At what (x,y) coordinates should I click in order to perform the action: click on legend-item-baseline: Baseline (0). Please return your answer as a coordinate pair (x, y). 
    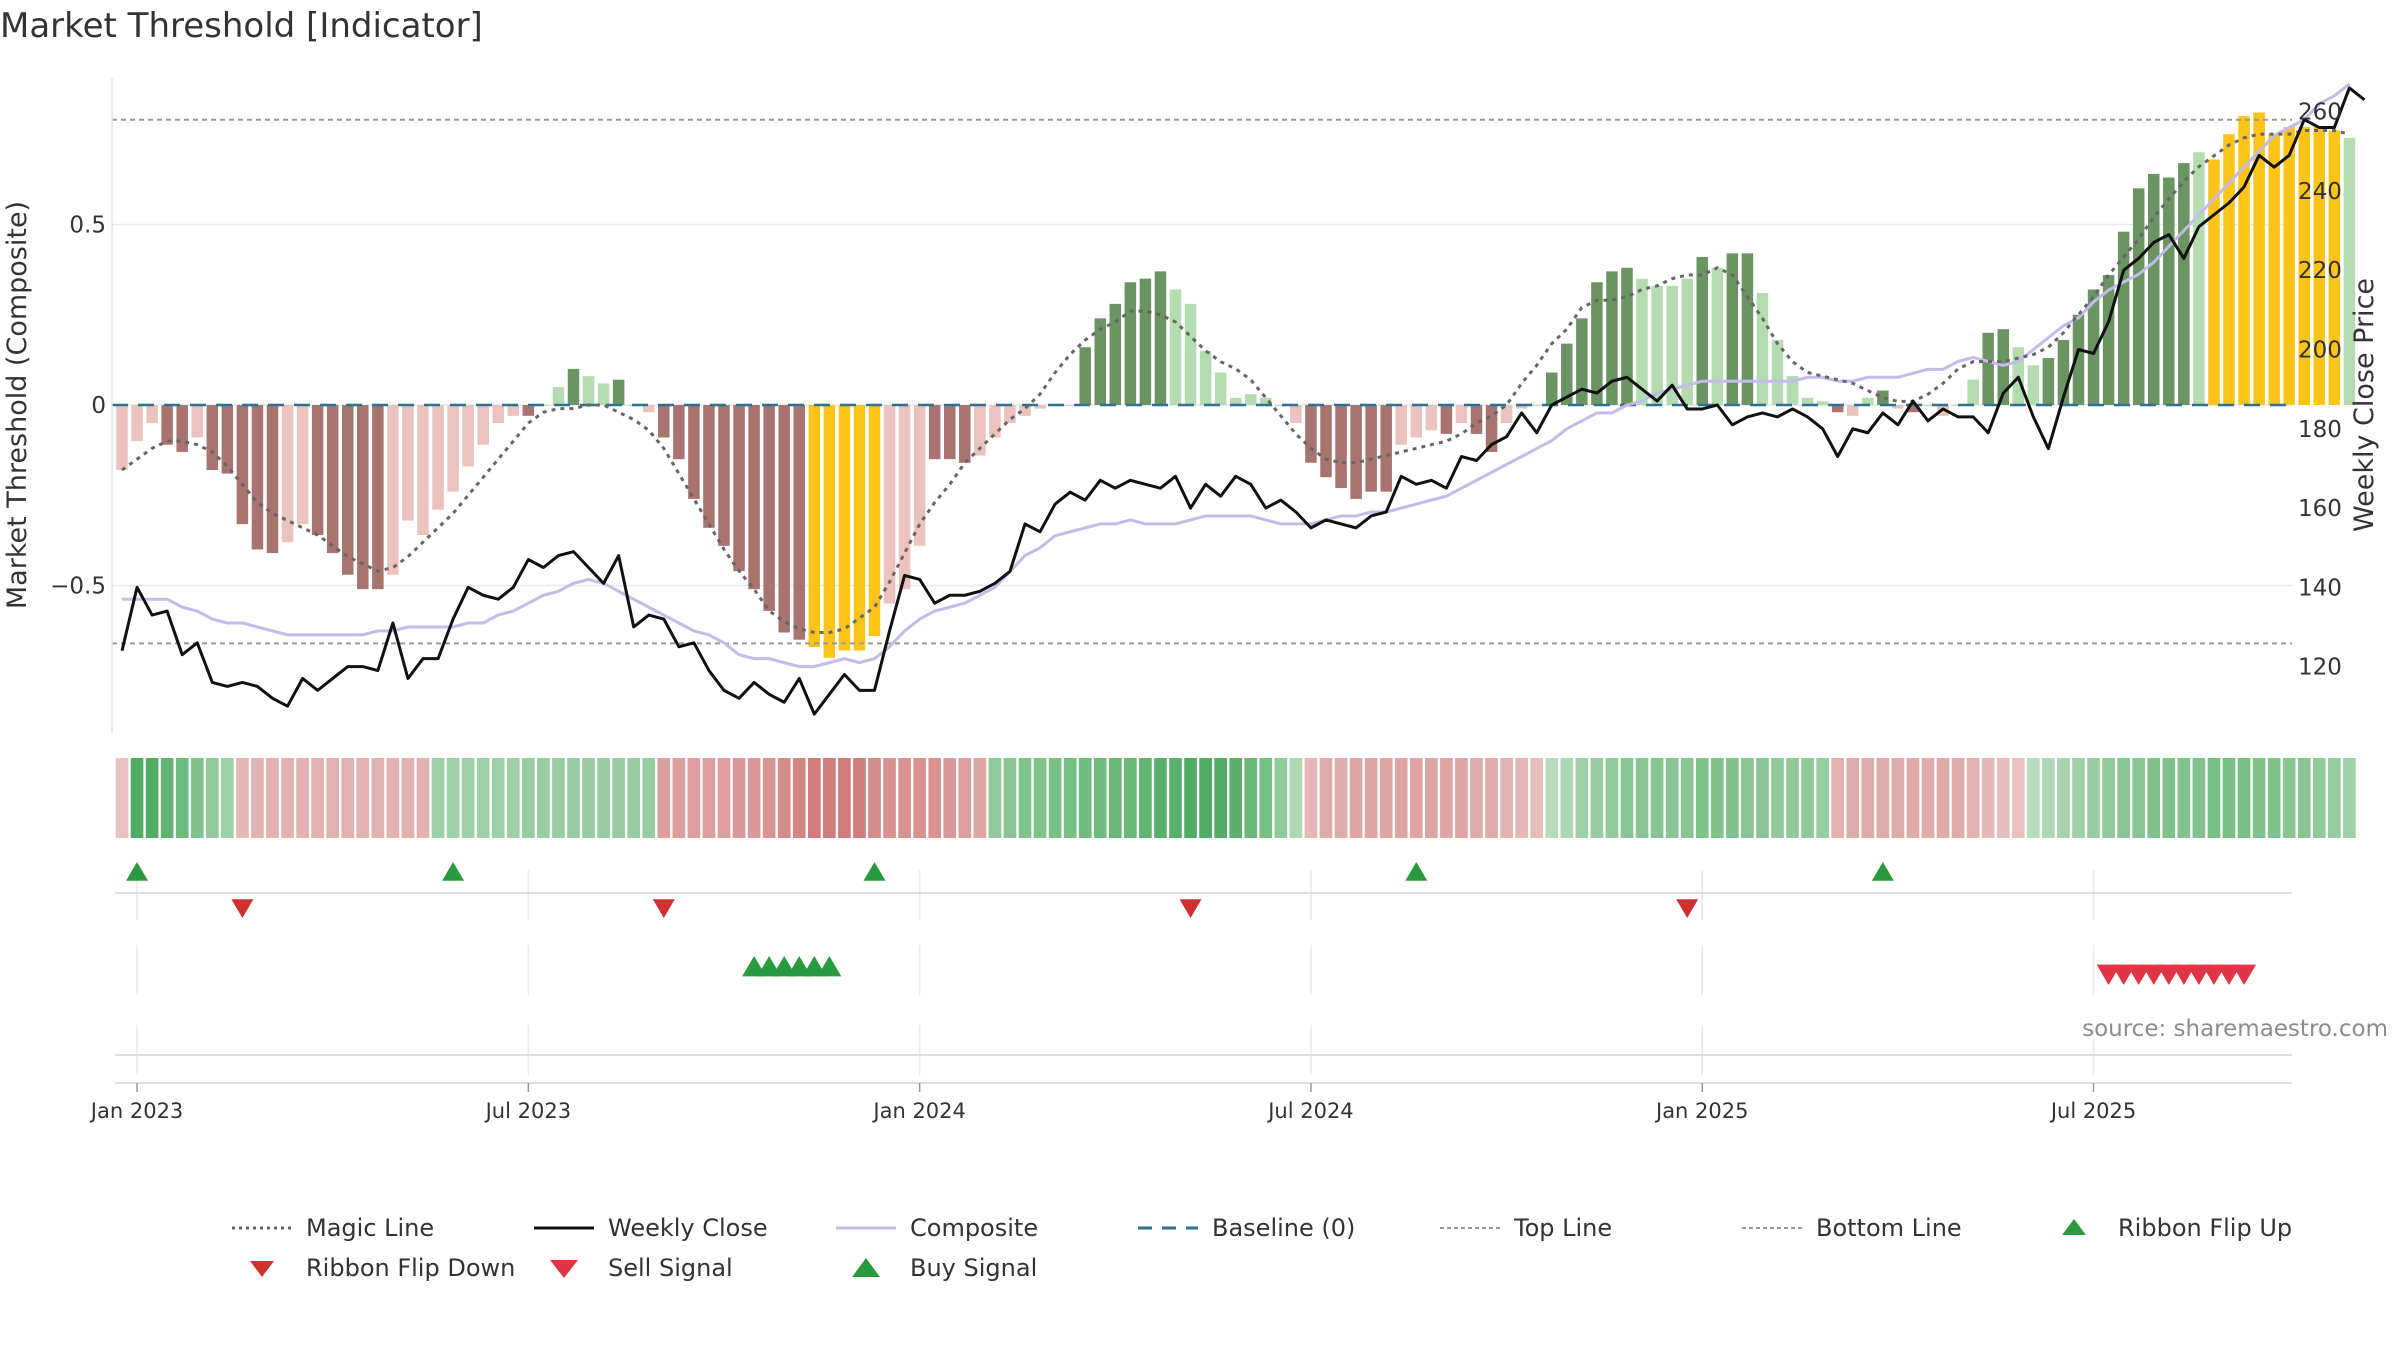
    Looking at the image, I should click on (1287, 1228).